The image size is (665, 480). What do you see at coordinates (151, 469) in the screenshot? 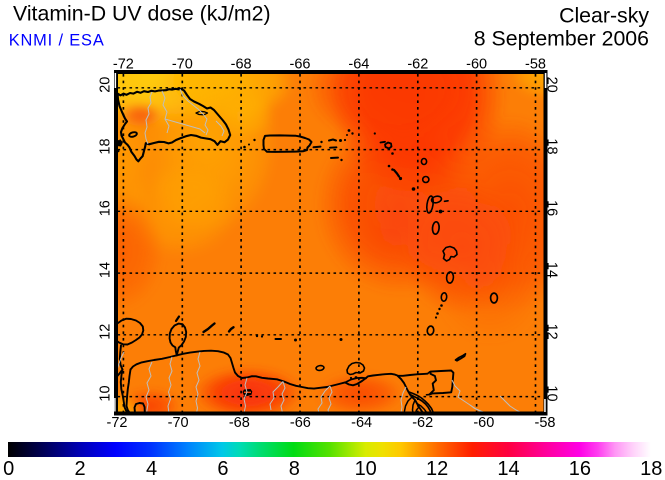
I see `svg-text: 4` at bounding box center [151, 469].